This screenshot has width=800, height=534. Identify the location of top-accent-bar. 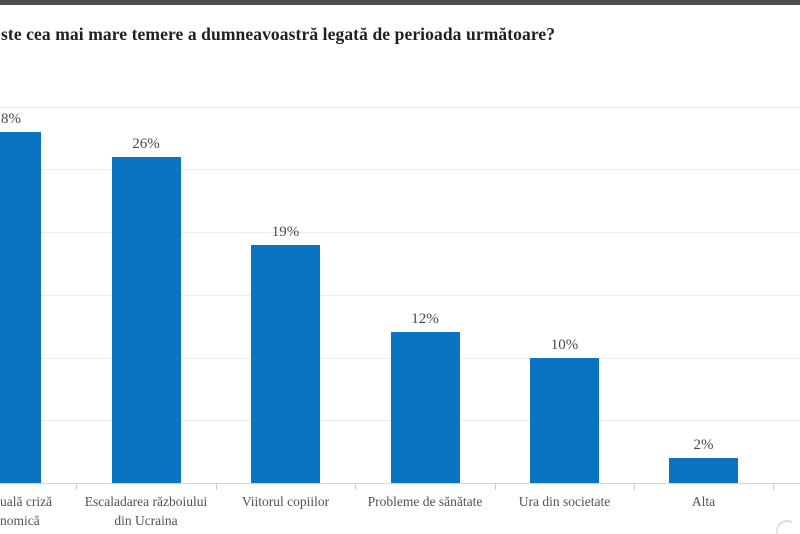
(400, 2).